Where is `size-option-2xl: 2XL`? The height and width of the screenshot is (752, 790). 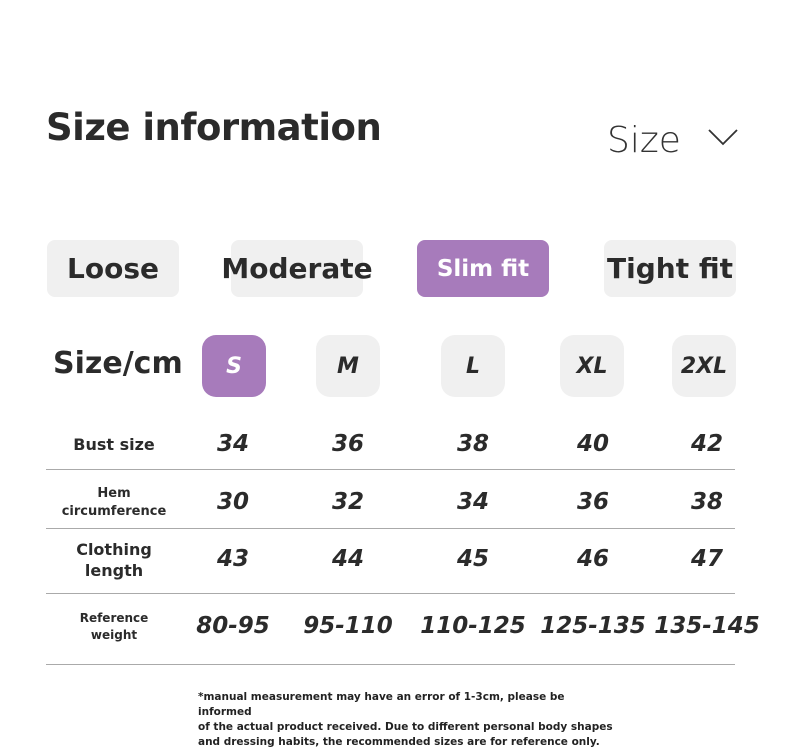 size-option-2xl: 2XL is located at coordinates (704, 366).